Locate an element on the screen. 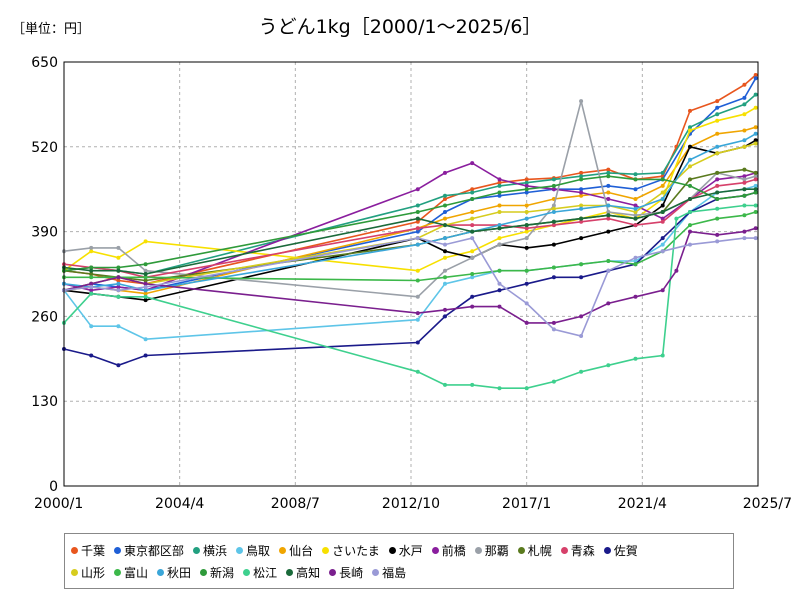 The image size is (800, 600). y-tick-label: 520 is located at coordinates (44, 148).